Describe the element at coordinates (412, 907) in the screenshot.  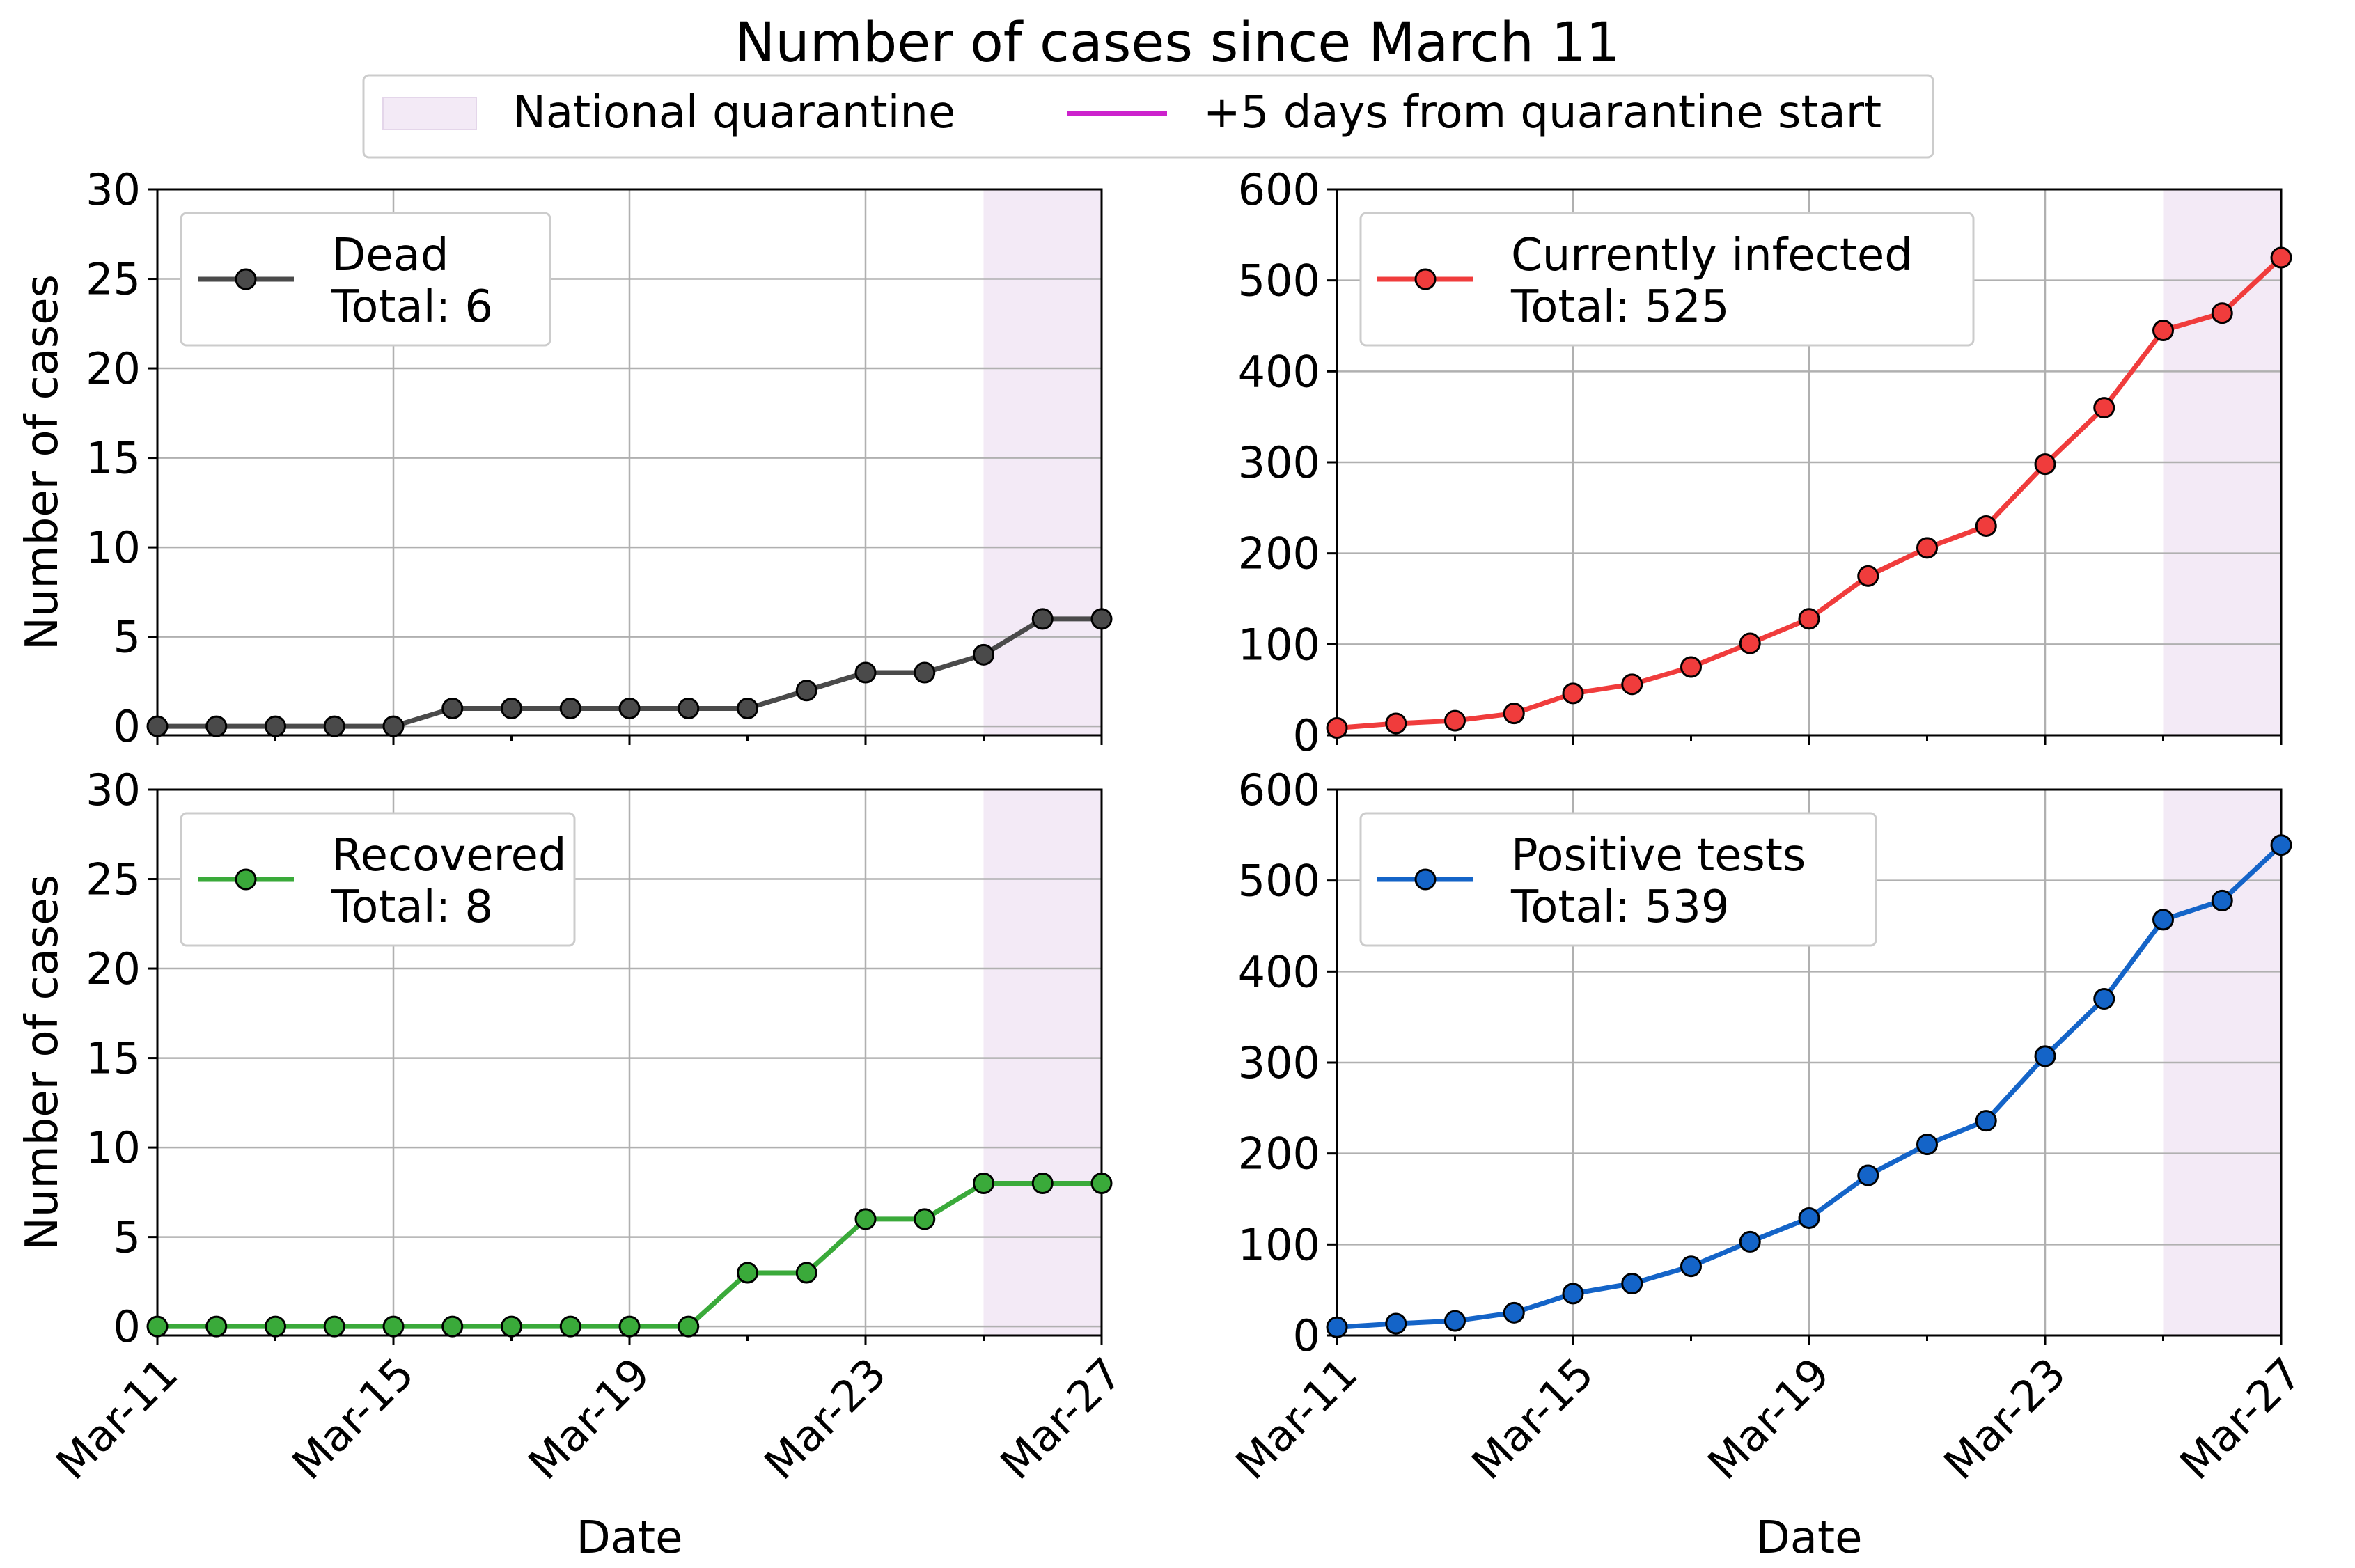
I see `series-legend-total: Total: 8` at that location.